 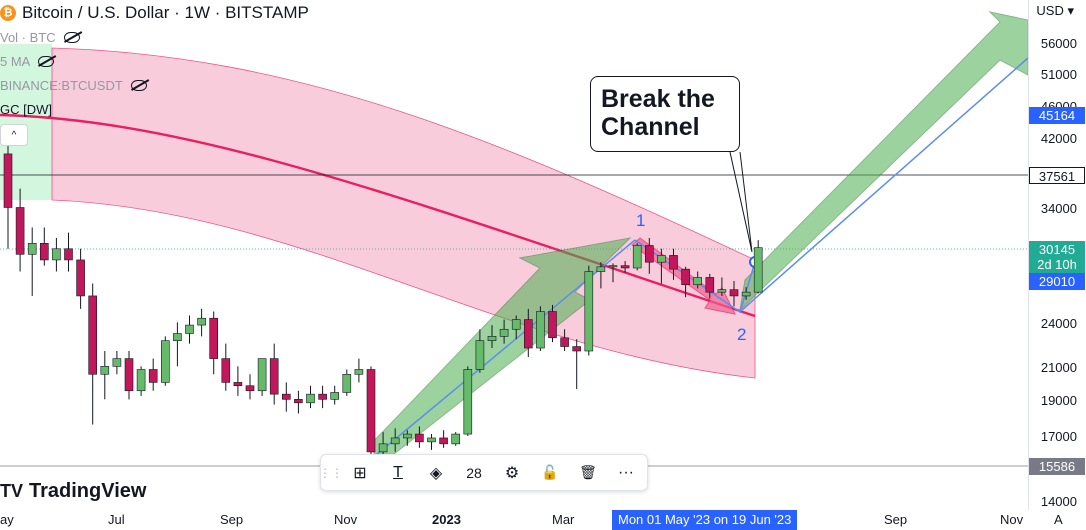 What do you see at coordinates (28, 37) in the screenshot?
I see `indicator-label: Vol · BTC` at bounding box center [28, 37].